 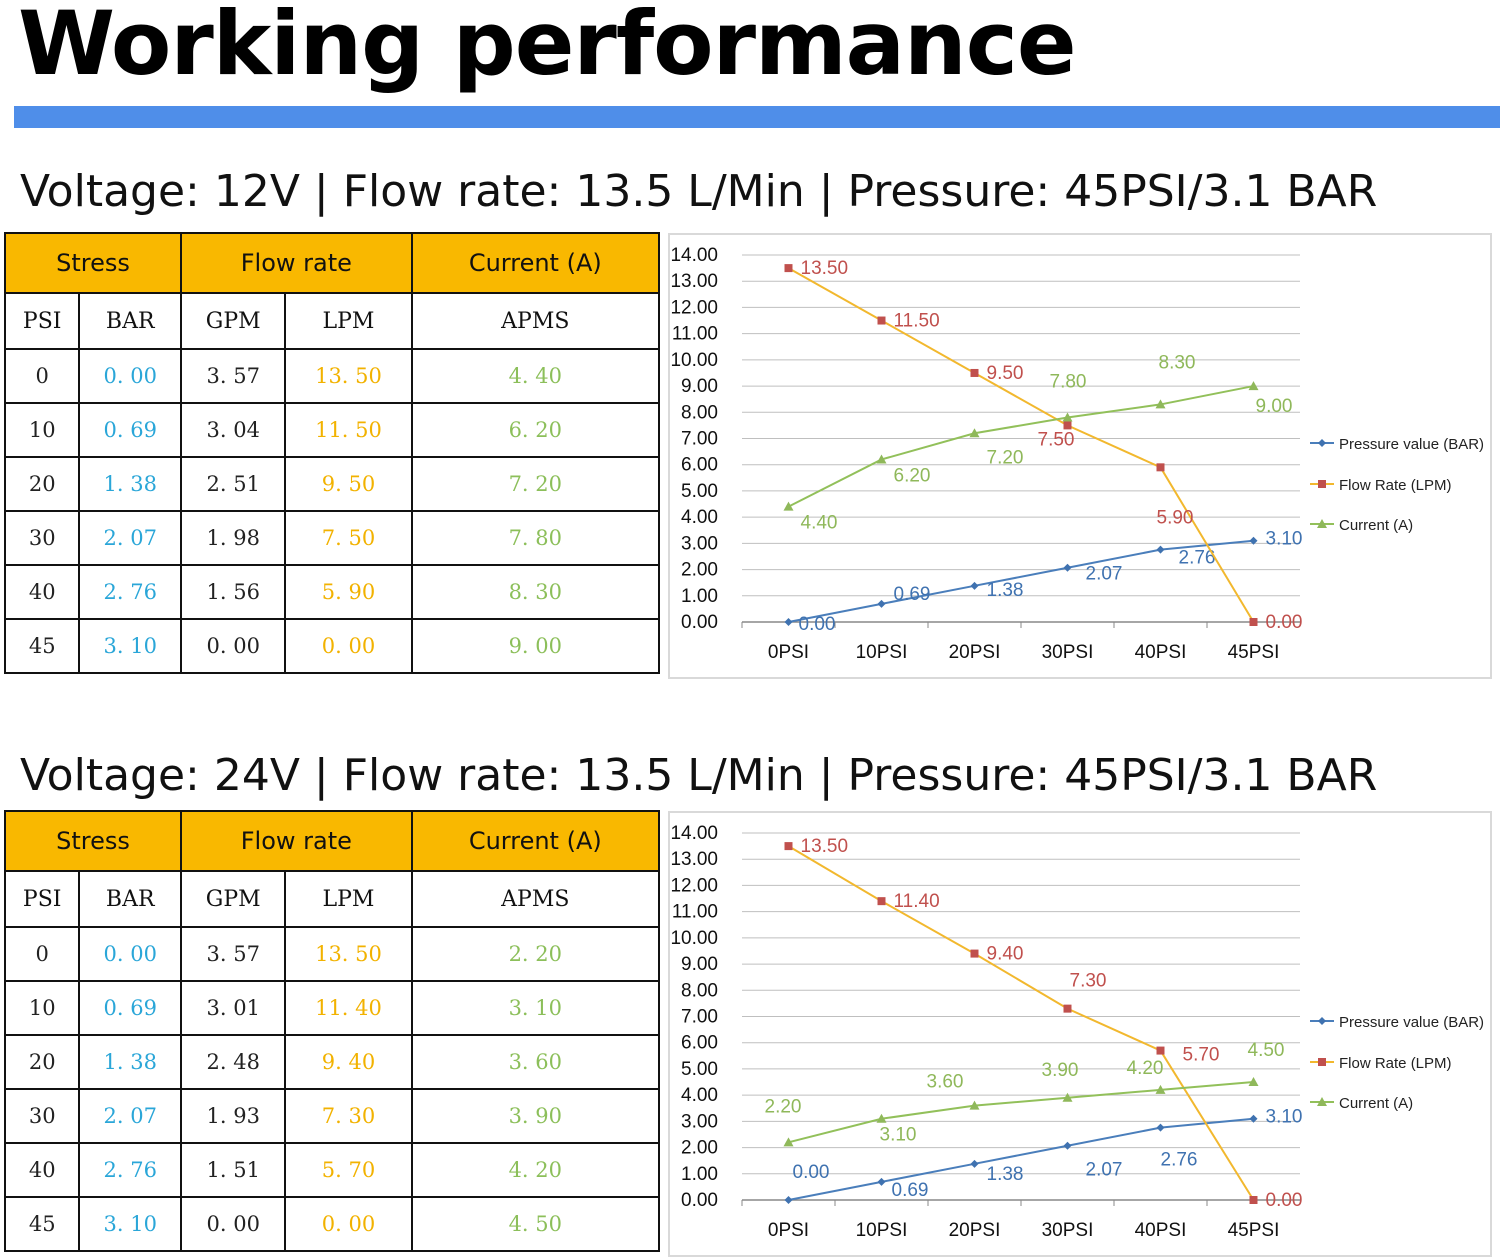 What do you see at coordinates (535, 484) in the screenshot?
I see `cell-apms: 7. 20` at bounding box center [535, 484].